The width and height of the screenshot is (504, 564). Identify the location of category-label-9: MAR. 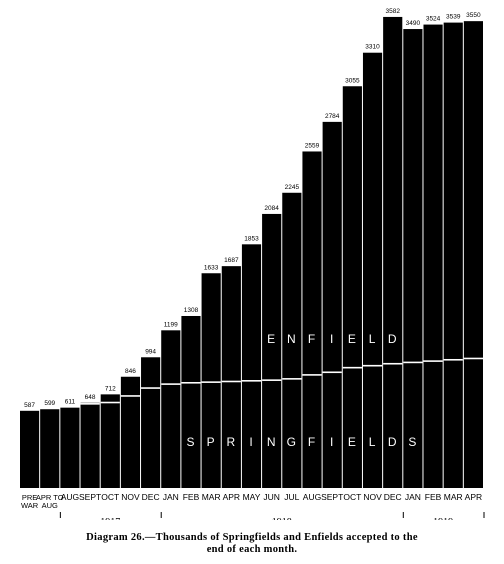
(211, 497).